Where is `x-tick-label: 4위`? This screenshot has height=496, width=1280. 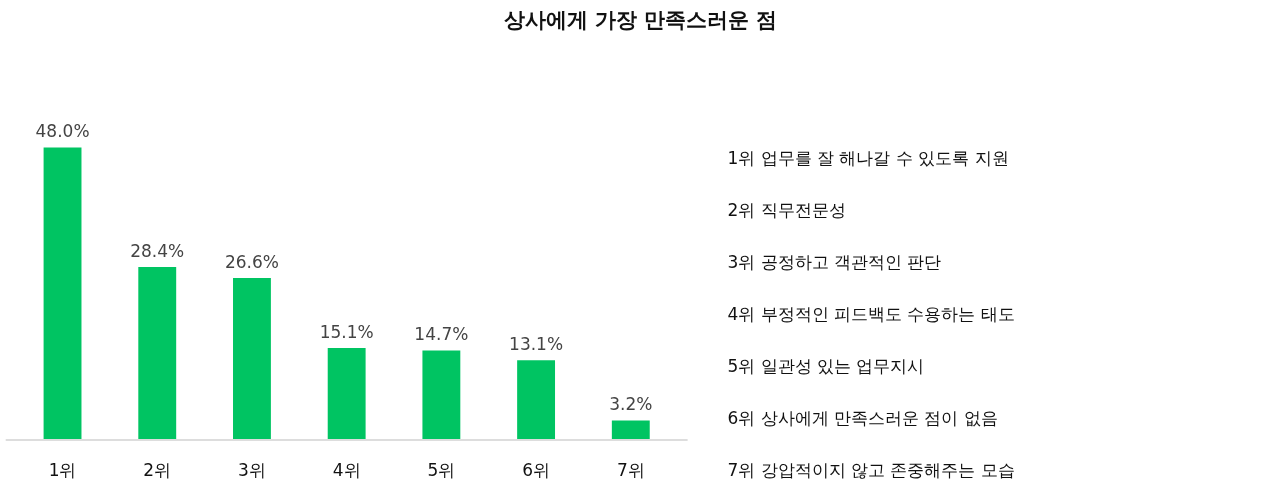 x-tick-label: 4위 is located at coordinates (346, 469).